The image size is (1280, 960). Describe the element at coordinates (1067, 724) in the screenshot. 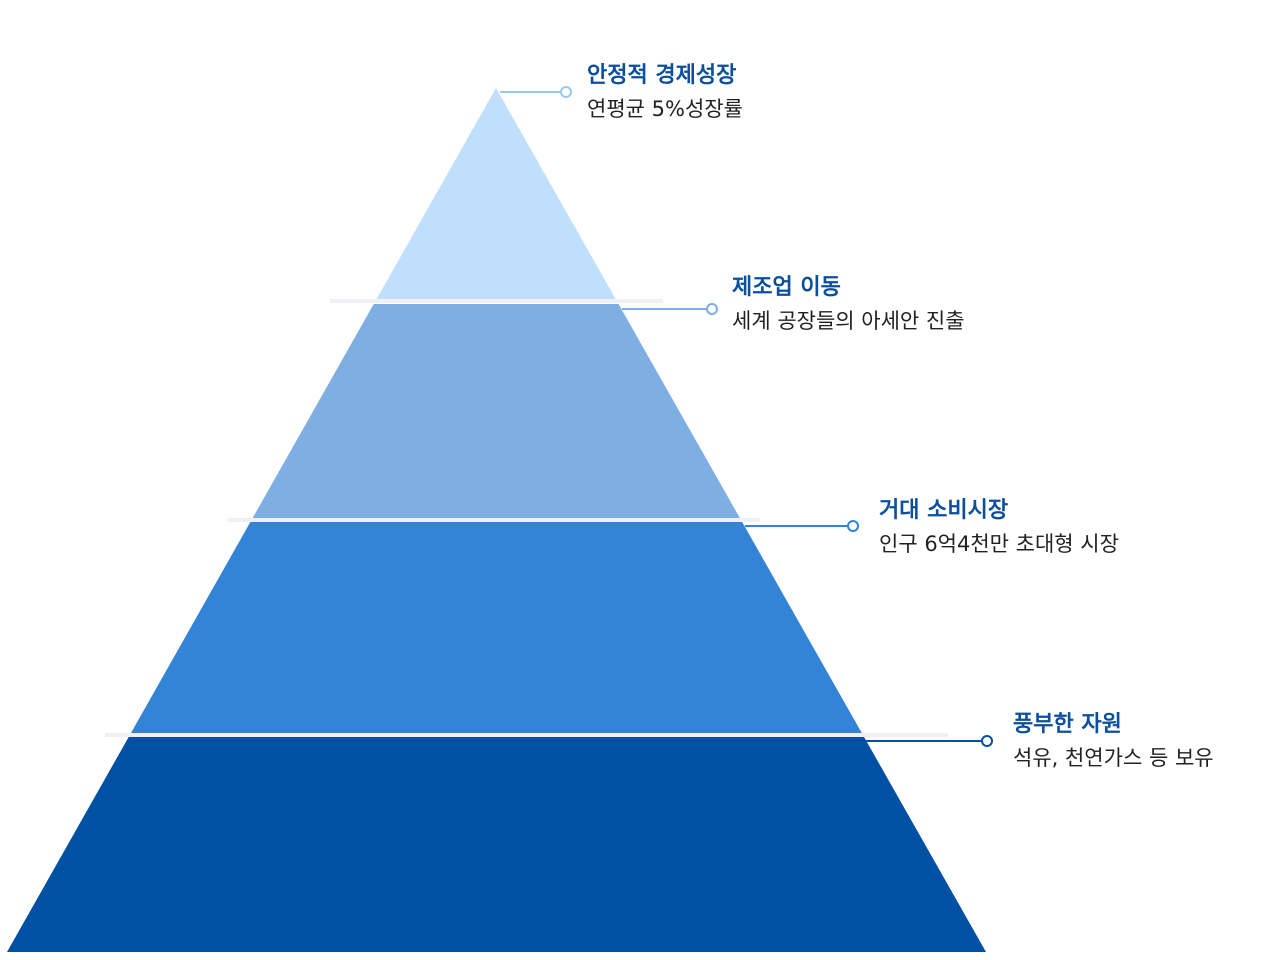

I see `level-title: 풍부한 자원` at that location.